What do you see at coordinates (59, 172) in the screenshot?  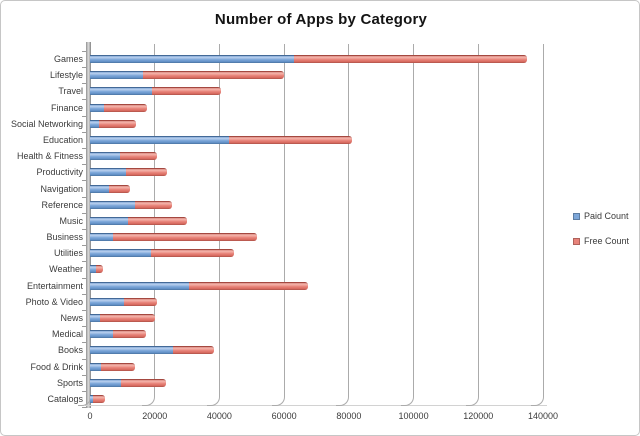 I see `y-axis-label: Productivity` at bounding box center [59, 172].